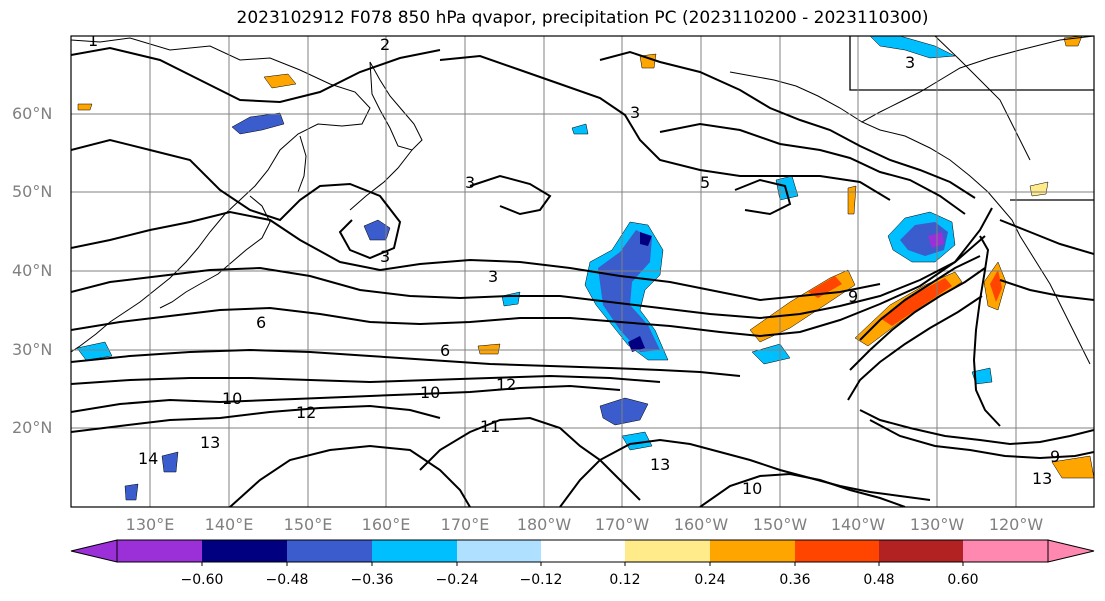 The image size is (1105, 601). Describe the element at coordinates (795, 580) in the screenshot. I see `colorbar-tick-label: 0.36` at that location.